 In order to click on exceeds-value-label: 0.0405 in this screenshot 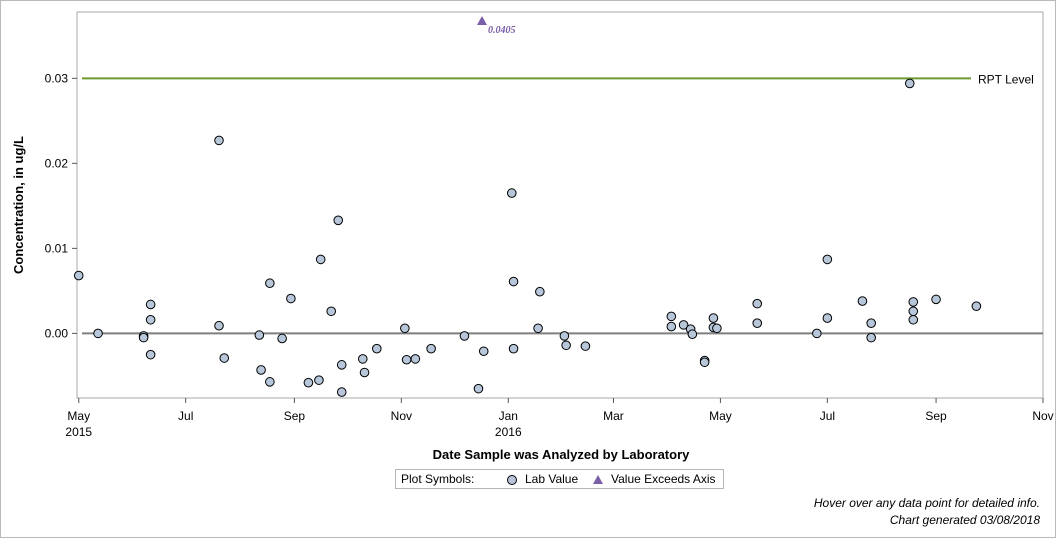, I will do `click(501, 30)`.